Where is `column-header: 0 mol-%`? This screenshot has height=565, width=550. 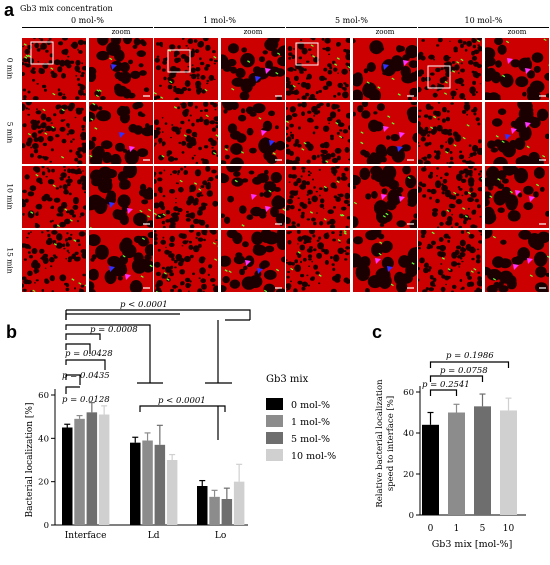 column-header: 0 mol-% is located at coordinates (87, 20).